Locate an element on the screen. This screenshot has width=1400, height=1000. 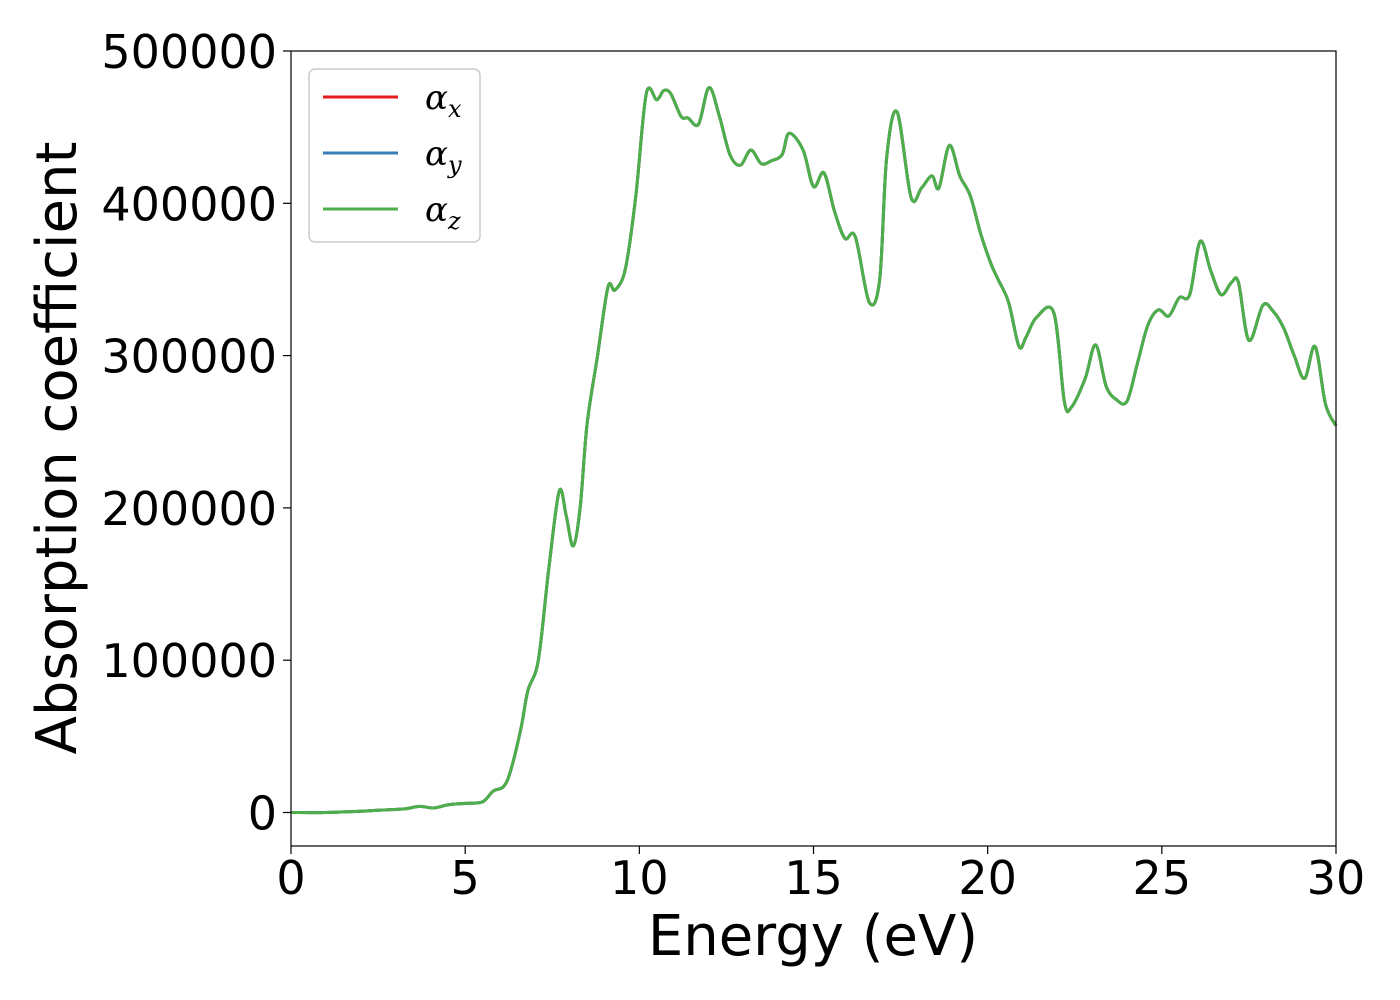
y-tick-label: 200000 is located at coordinates (189, 509).